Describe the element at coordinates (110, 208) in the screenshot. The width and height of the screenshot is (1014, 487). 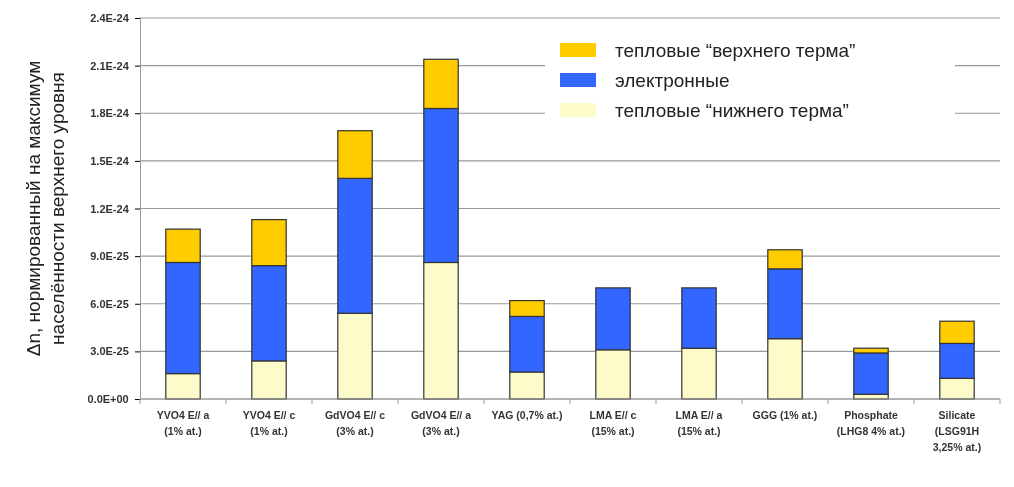
I see `y-tick-label: 1.2E-24` at that location.